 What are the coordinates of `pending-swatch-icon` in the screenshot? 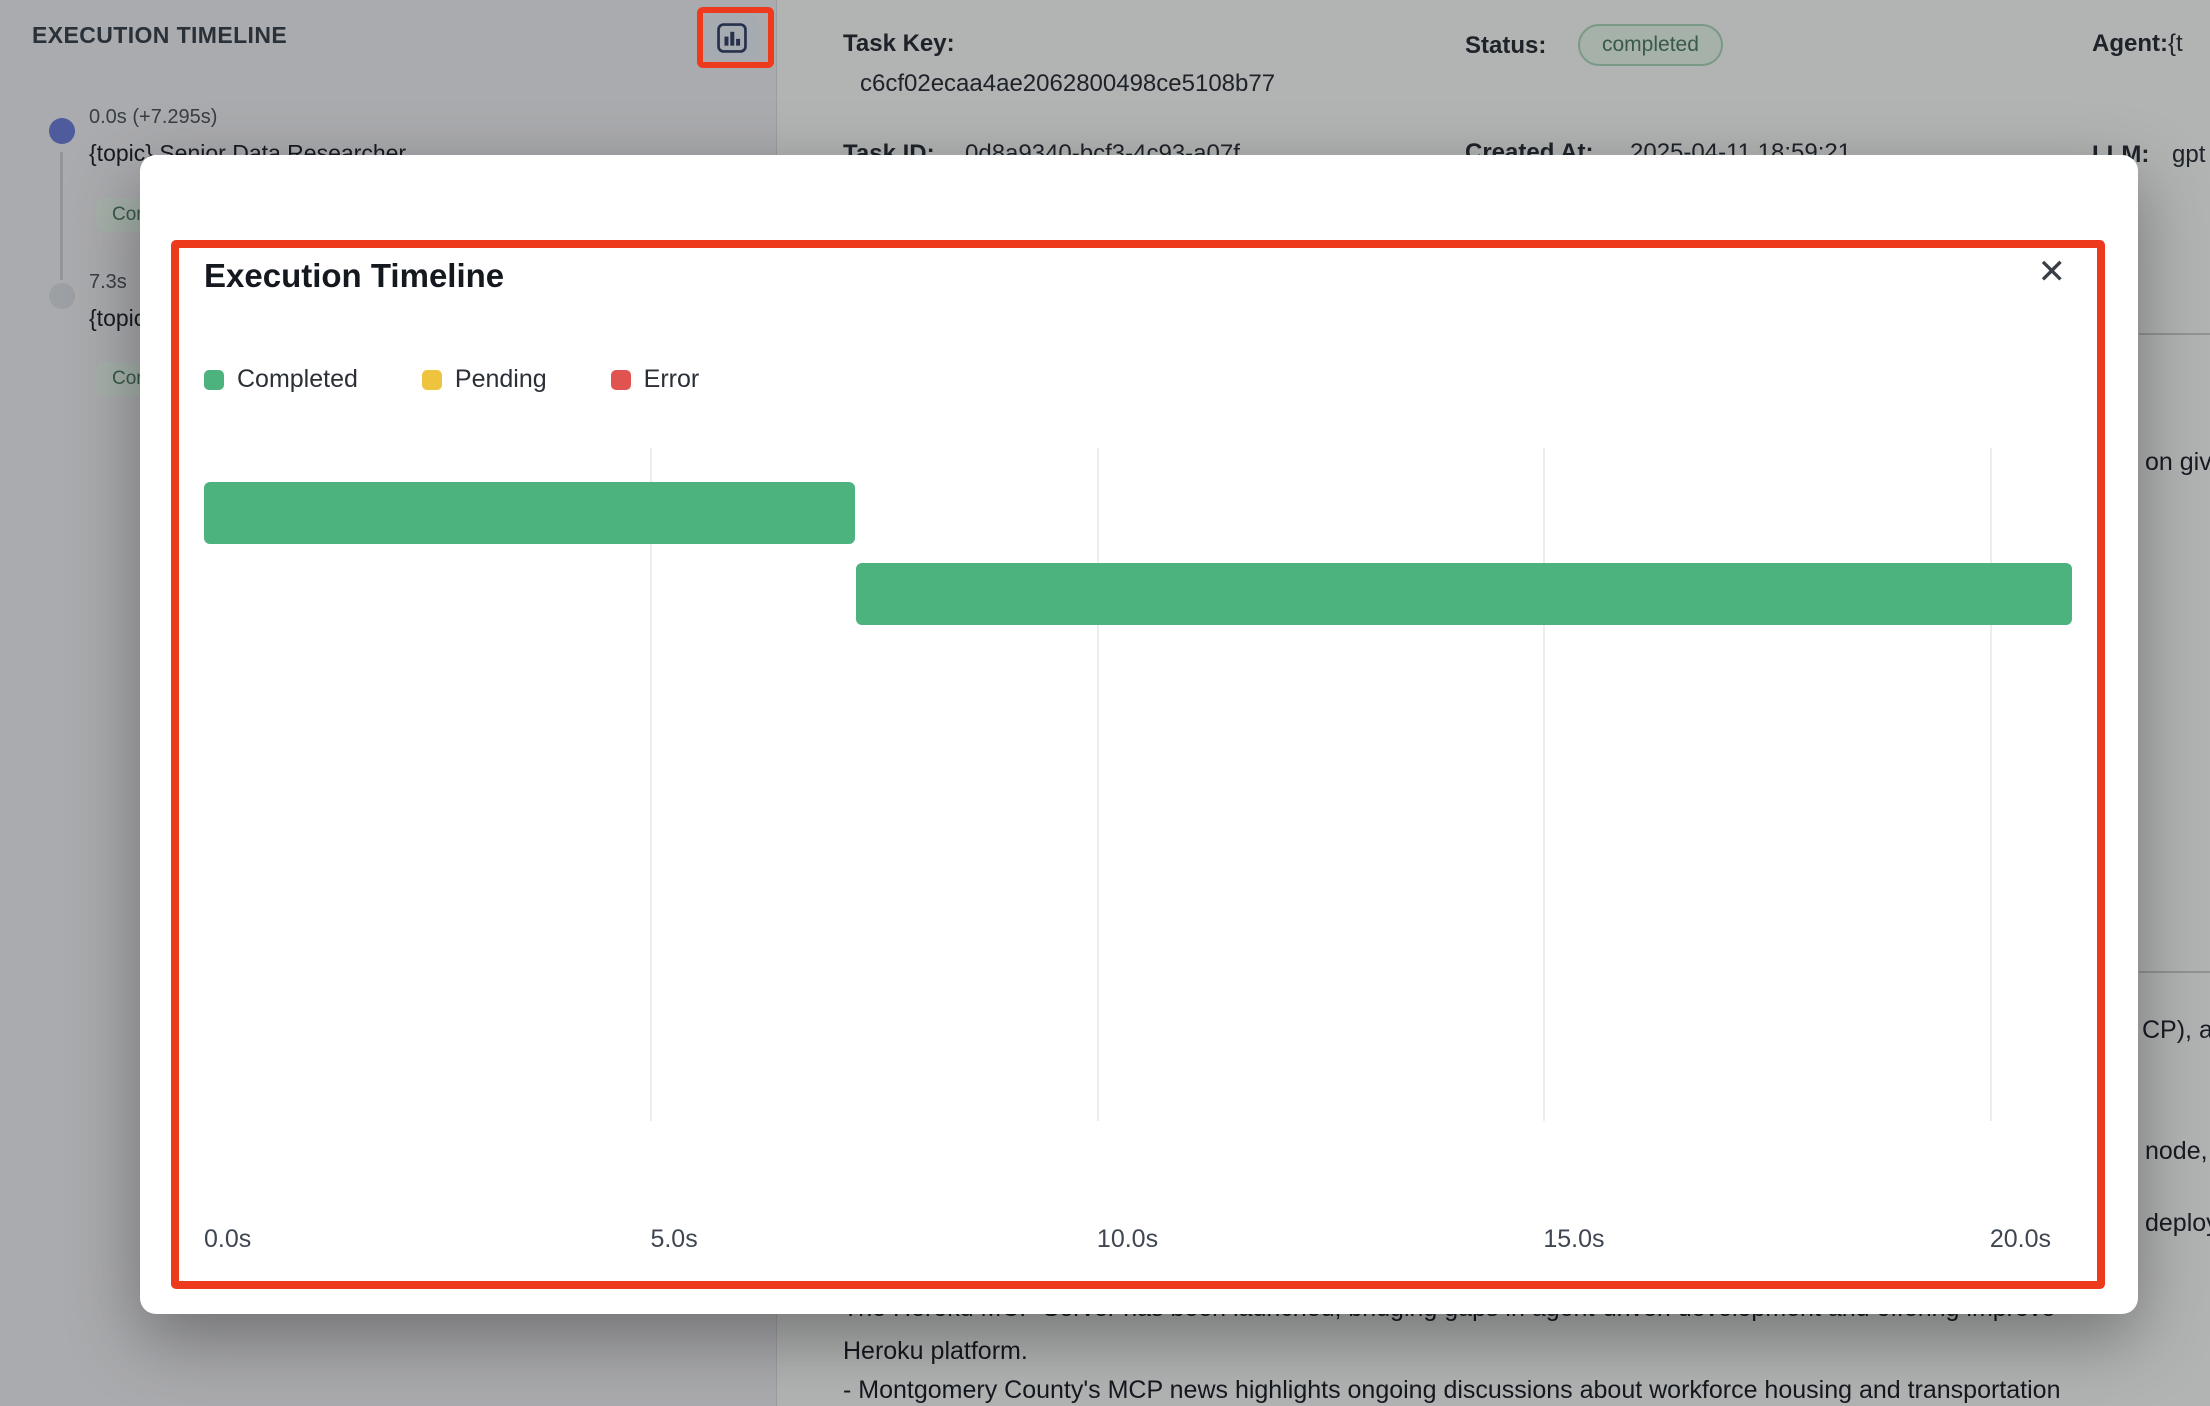 It's located at (431, 379).